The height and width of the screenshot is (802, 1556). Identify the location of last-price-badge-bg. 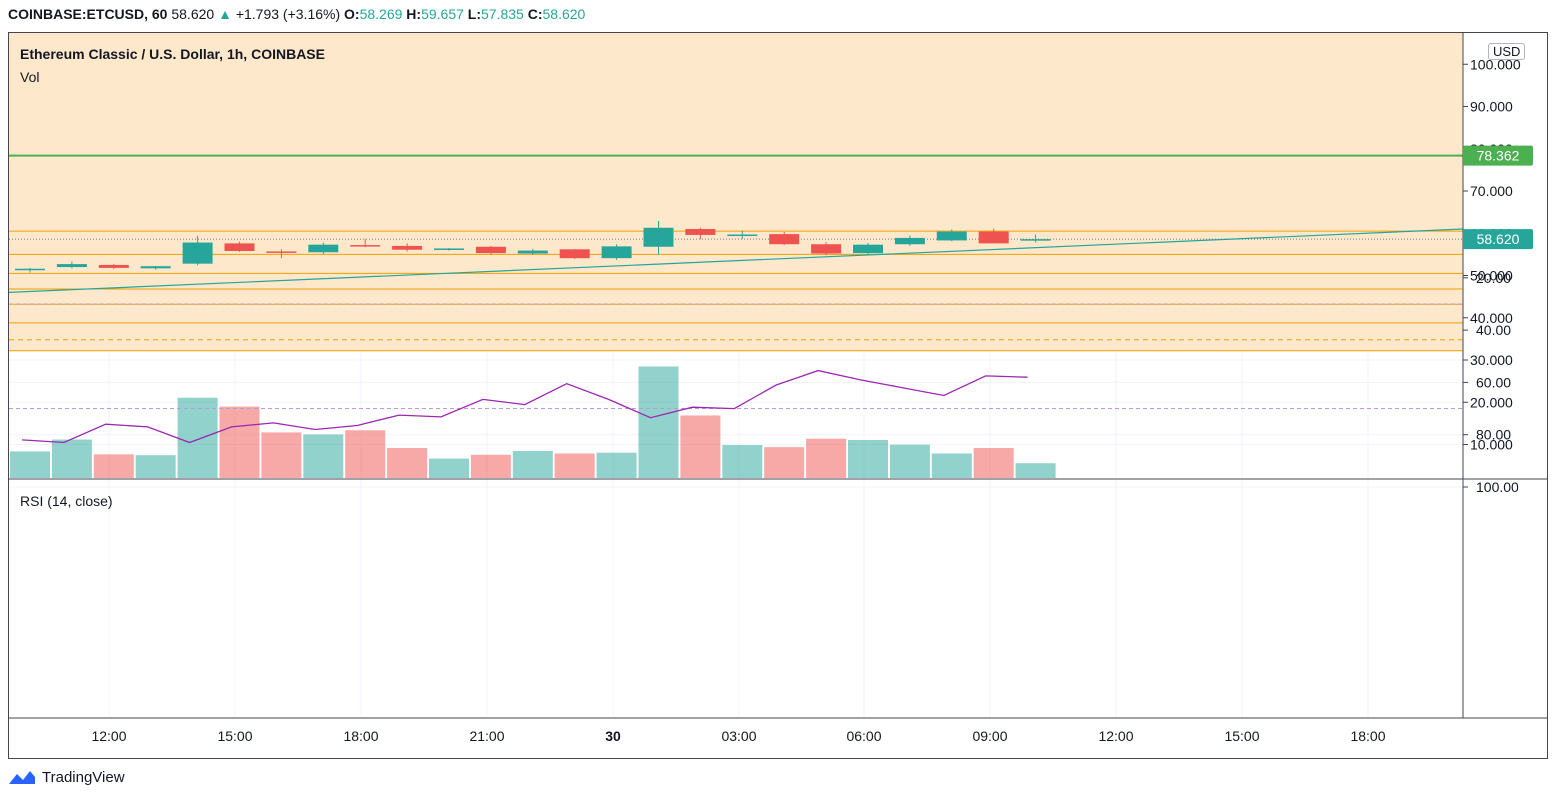
(1498, 239).